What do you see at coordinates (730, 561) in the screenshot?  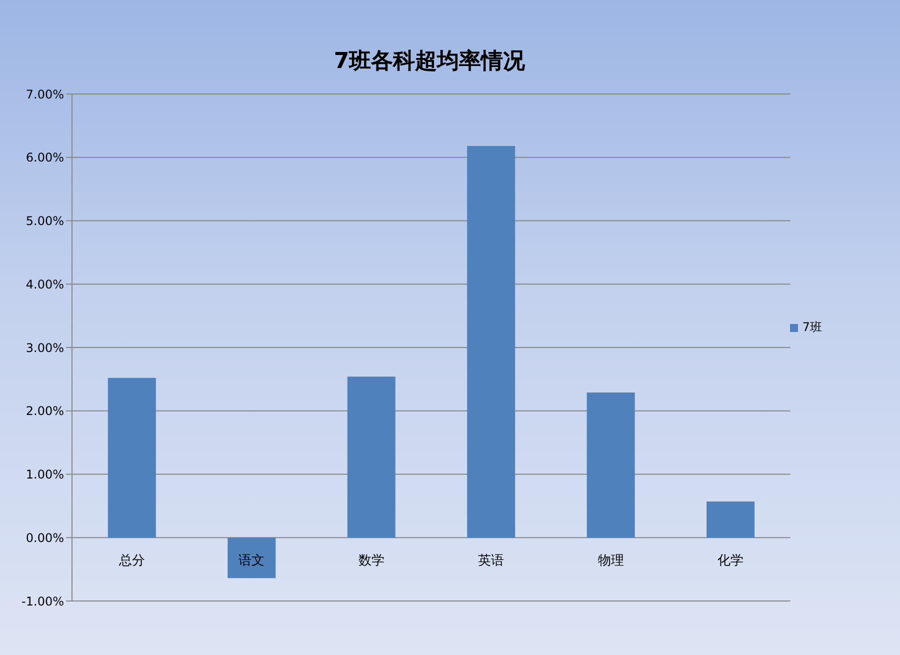 I see `x-tick-label: 化学` at bounding box center [730, 561].